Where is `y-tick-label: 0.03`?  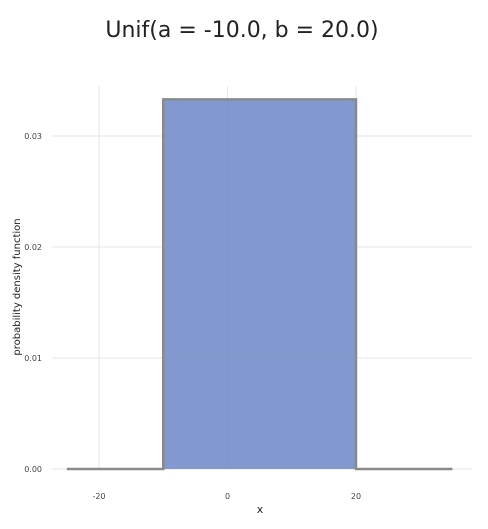 y-tick-label: 0.03 is located at coordinates (33, 136).